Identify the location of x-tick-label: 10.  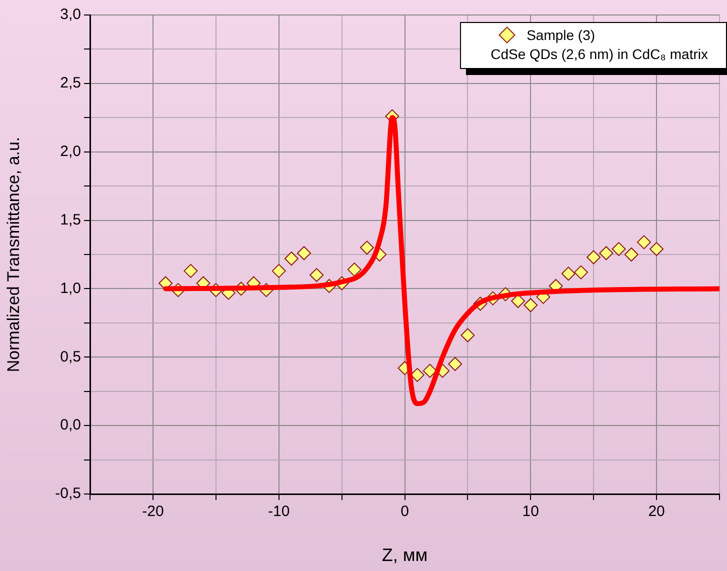
(530, 511).